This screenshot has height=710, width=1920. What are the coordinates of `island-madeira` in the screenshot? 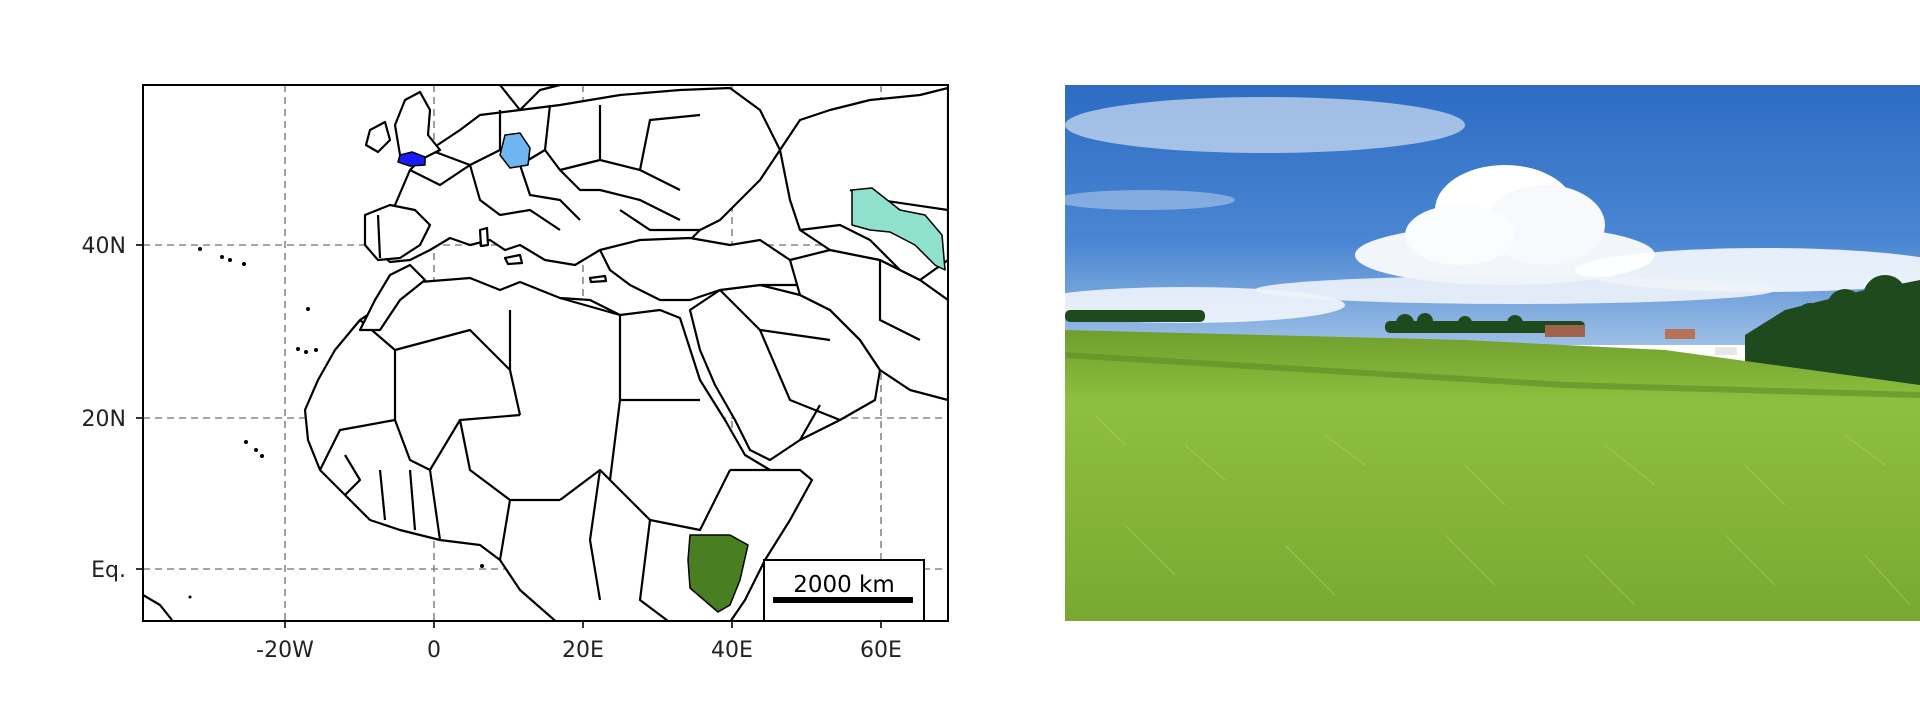 It's located at (308, 309).